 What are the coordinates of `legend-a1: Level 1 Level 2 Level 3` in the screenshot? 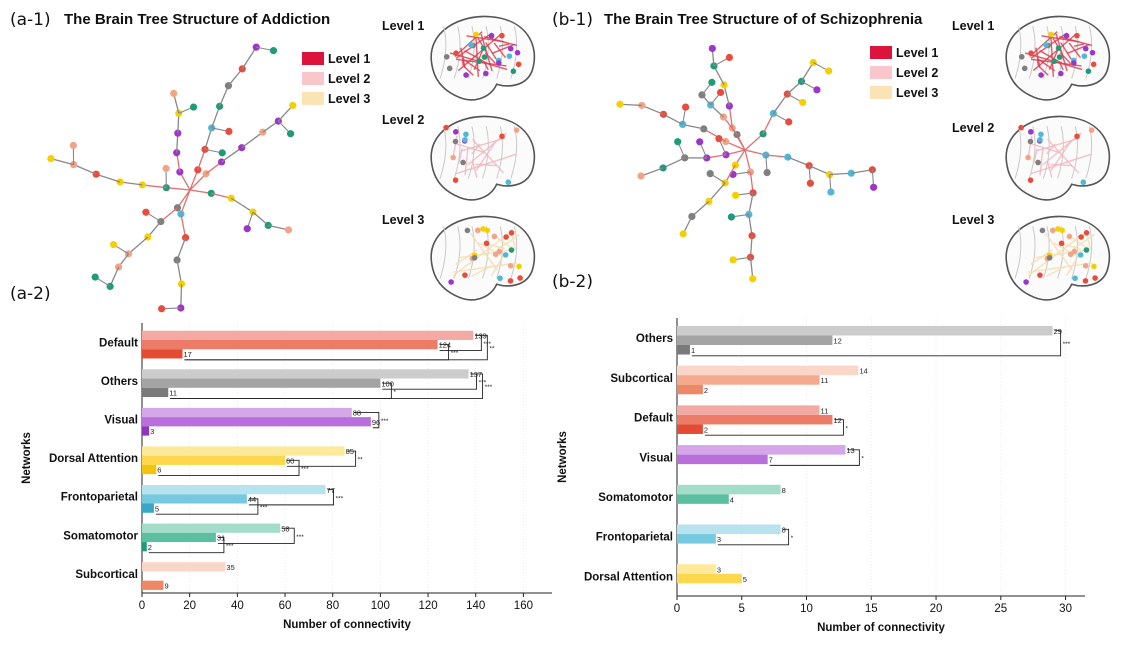 It's located at (336, 79).